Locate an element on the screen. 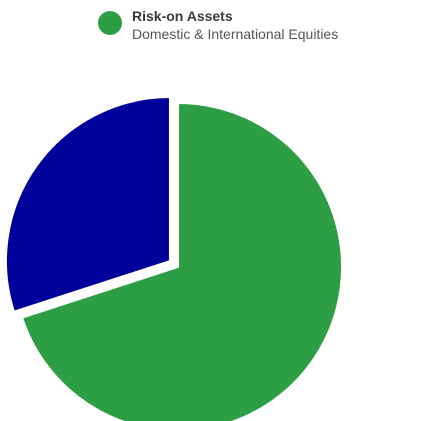 This screenshot has height=421, width=427. legend-swatch-risk-on is located at coordinates (110, 23).